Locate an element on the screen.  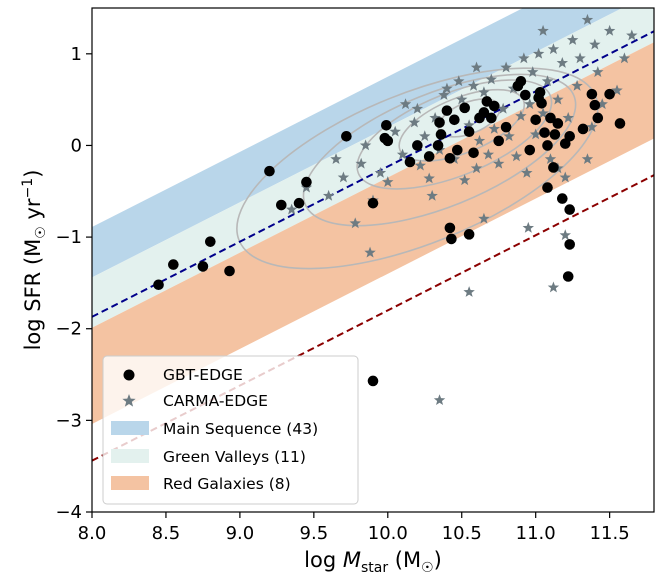
x-tick-label: 8.5 is located at coordinates (166, 533).